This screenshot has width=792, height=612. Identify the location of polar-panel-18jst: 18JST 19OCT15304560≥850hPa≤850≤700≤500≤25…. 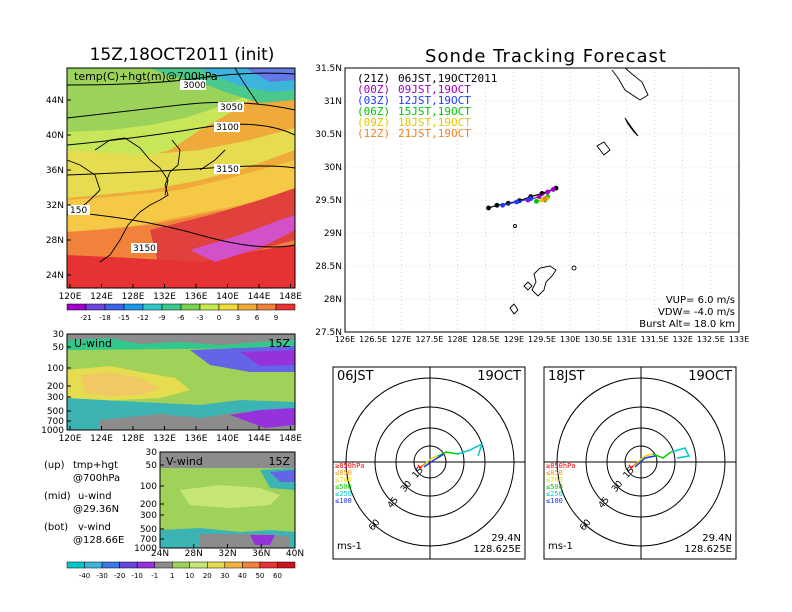
(640, 463).